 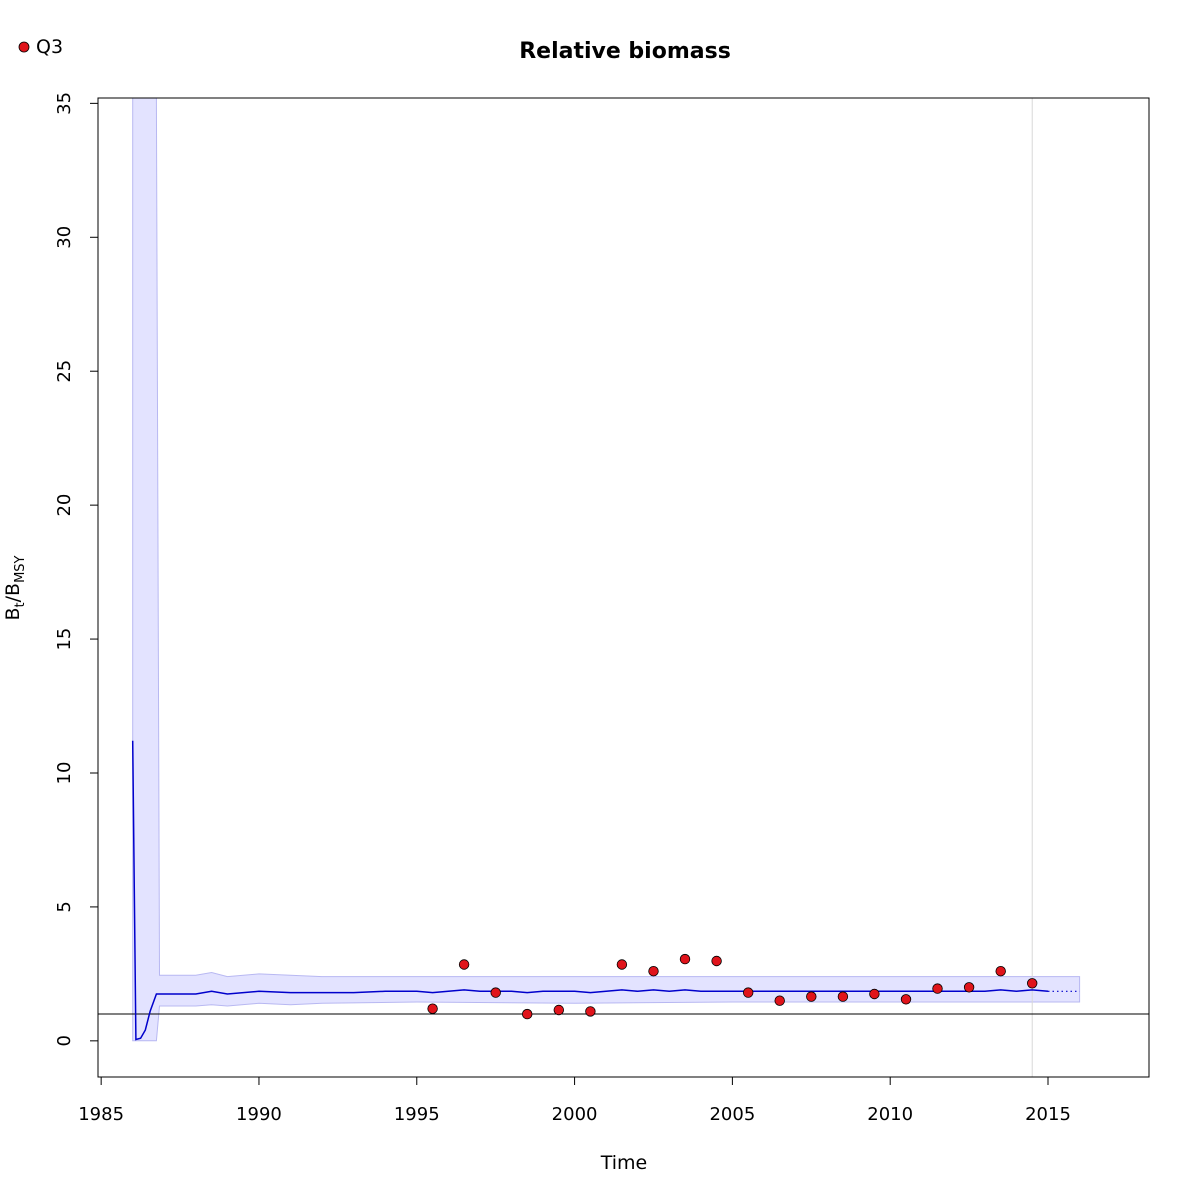 What do you see at coordinates (20, 568) in the screenshot?
I see `y-axis-label-sub-msy: MSY` at bounding box center [20, 568].